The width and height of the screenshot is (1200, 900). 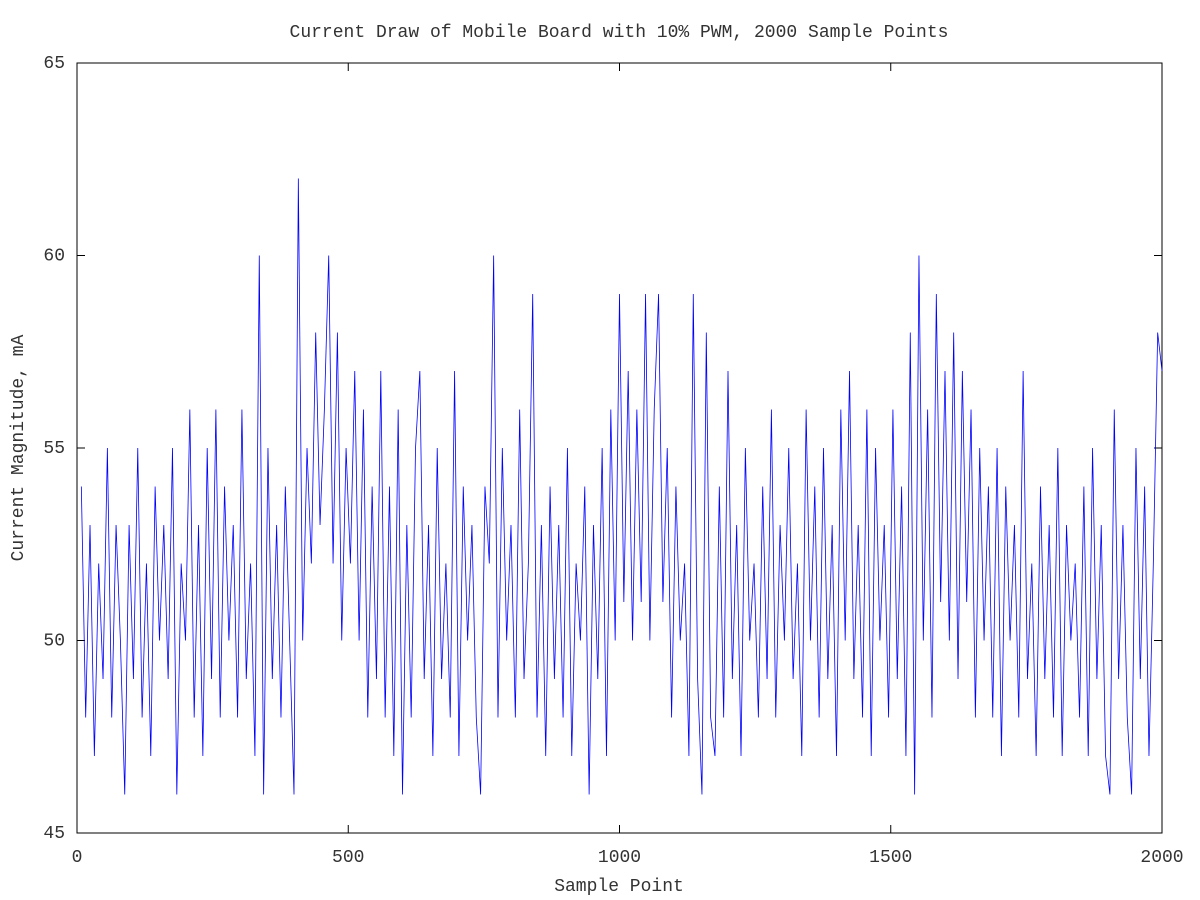 I want to click on x-tick-label: 1500, so click(x=890, y=858).